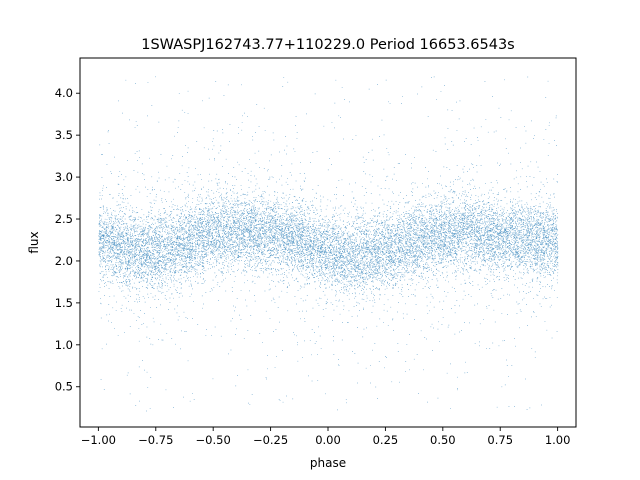 The width and height of the screenshot is (640, 480). What do you see at coordinates (64, 177) in the screenshot?
I see `y-tick-label: 3.0` at bounding box center [64, 177].